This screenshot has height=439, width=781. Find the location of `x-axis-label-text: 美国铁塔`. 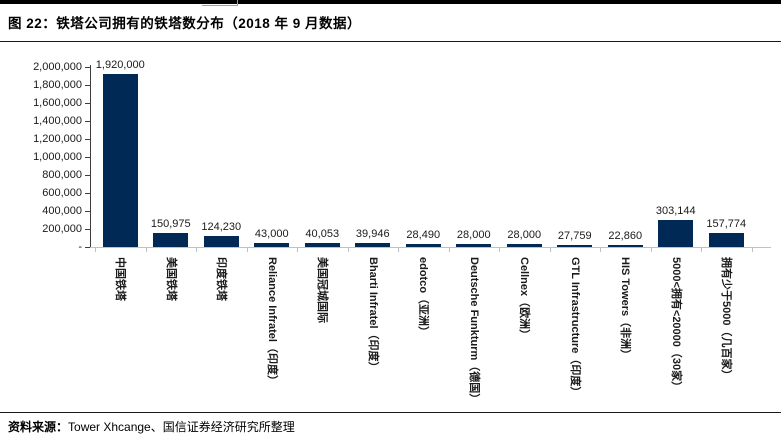

x-axis-label-text: 美国铁塔 is located at coordinates (170, 279).